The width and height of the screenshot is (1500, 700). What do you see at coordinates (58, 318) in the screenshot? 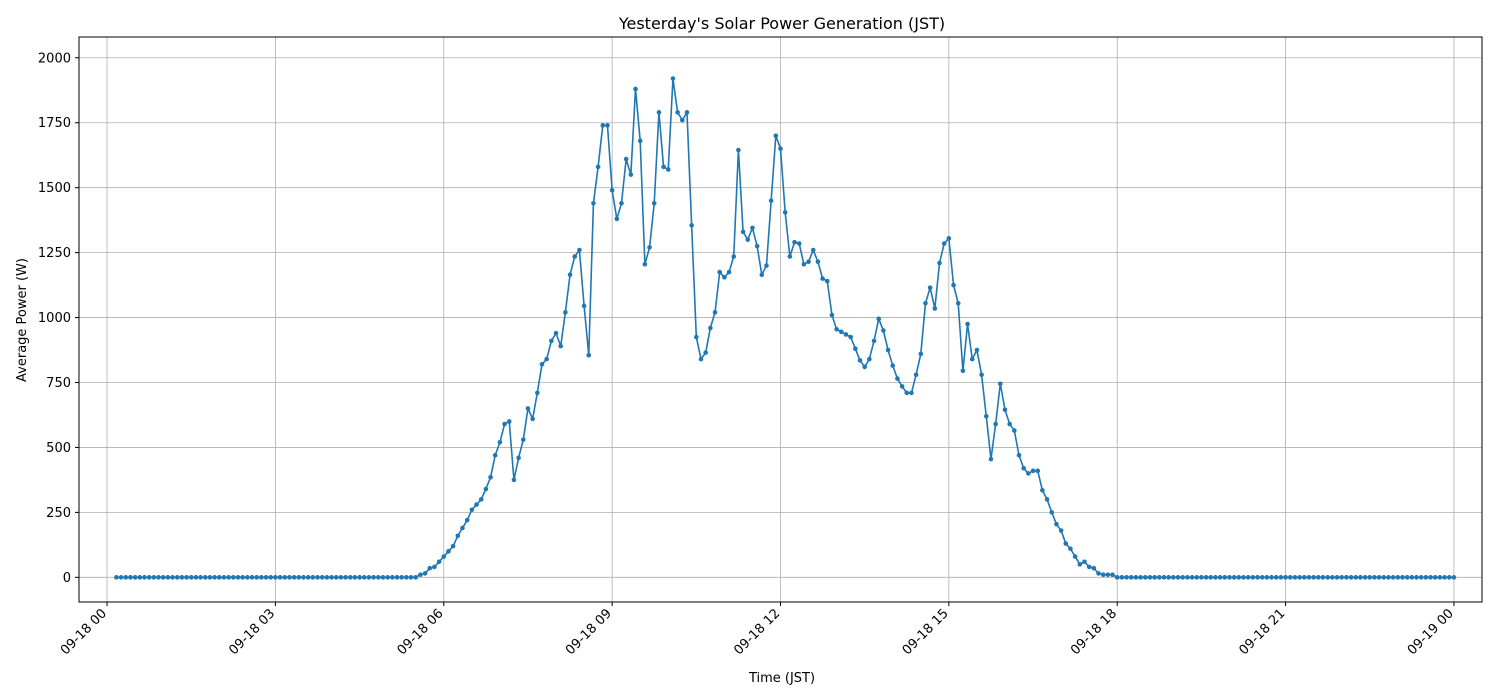
I see `y-axis-ticks: 0 250 500 750 1000 1250 1500 1750 2000` at bounding box center [58, 318].